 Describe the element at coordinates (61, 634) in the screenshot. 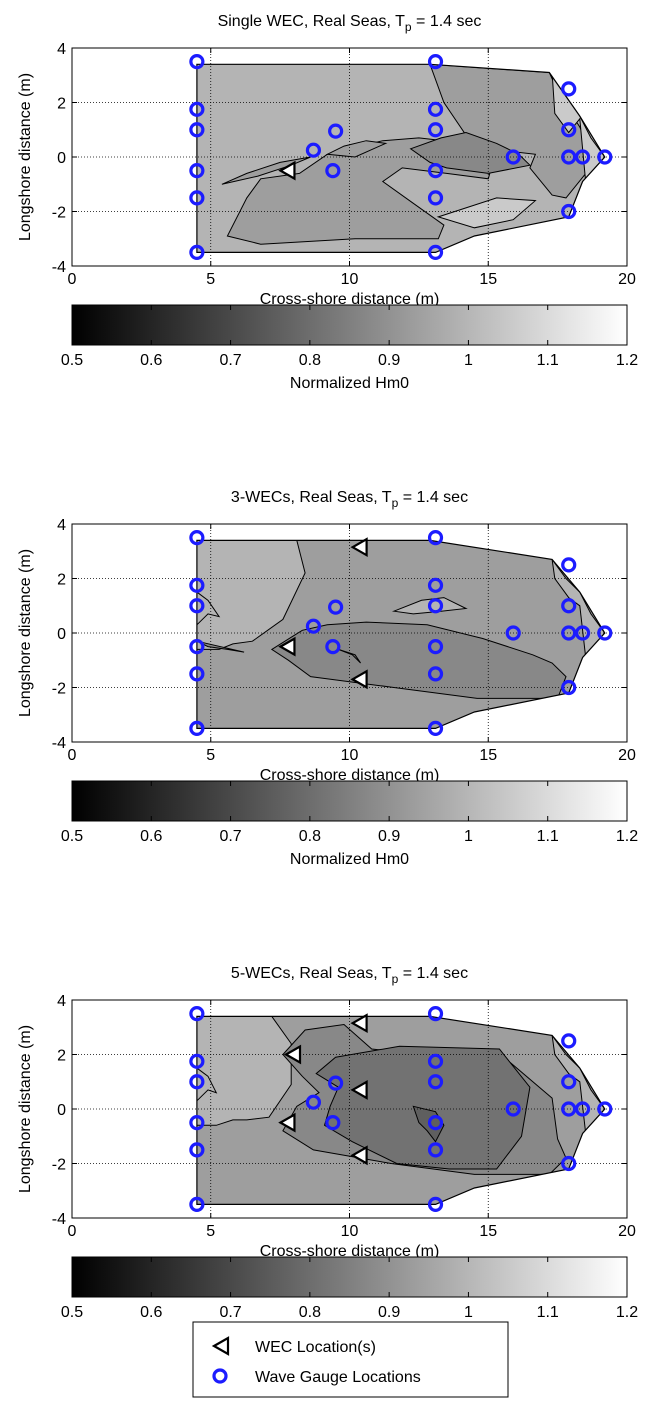

I see `y-tick-label: 0` at that location.